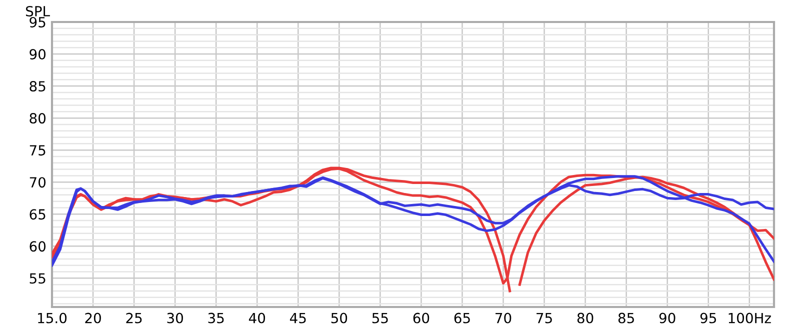 Image resolution: width=800 pixels, height=331 pixels. I want to click on x-tick-label: 25, so click(134, 318).